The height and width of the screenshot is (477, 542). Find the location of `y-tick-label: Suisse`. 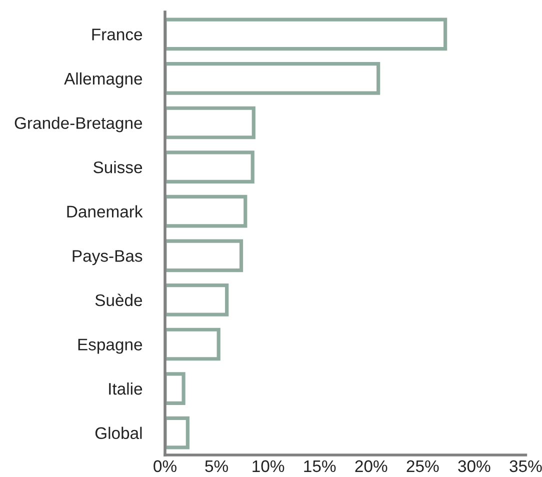

y-tick-label: Suisse is located at coordinates (118, 167).